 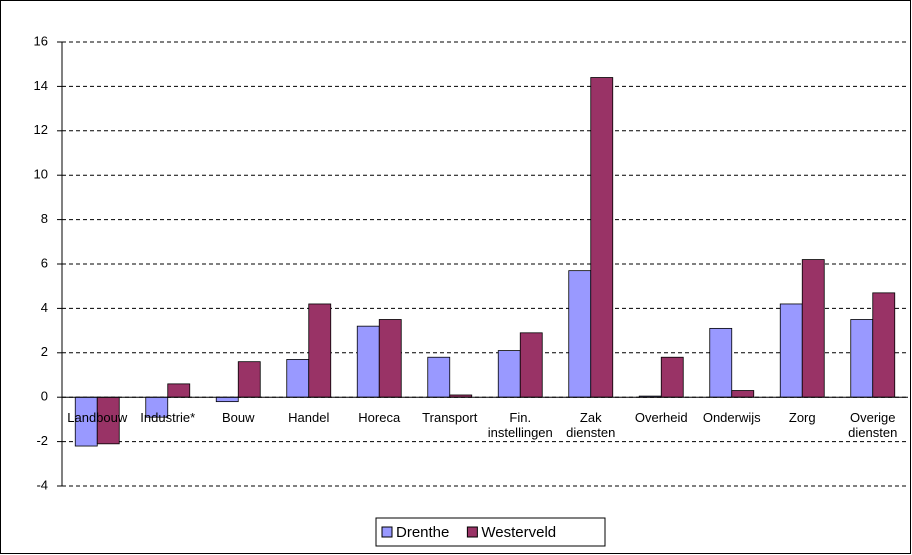 What do you see at coordinates (520, 425) in the screenshot?
I see `x-tick-label: Fin. instellingen` at bounding box center [520, 425].